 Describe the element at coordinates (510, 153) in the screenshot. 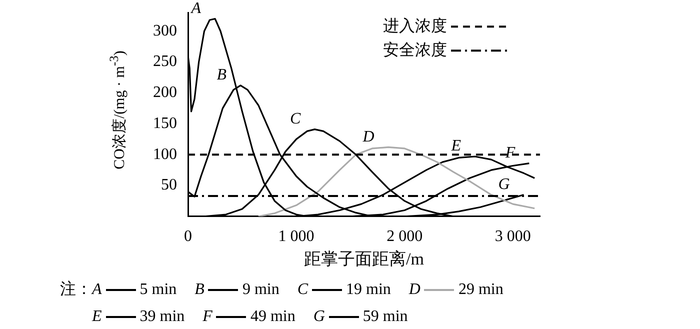

I see `text: F` at that location.